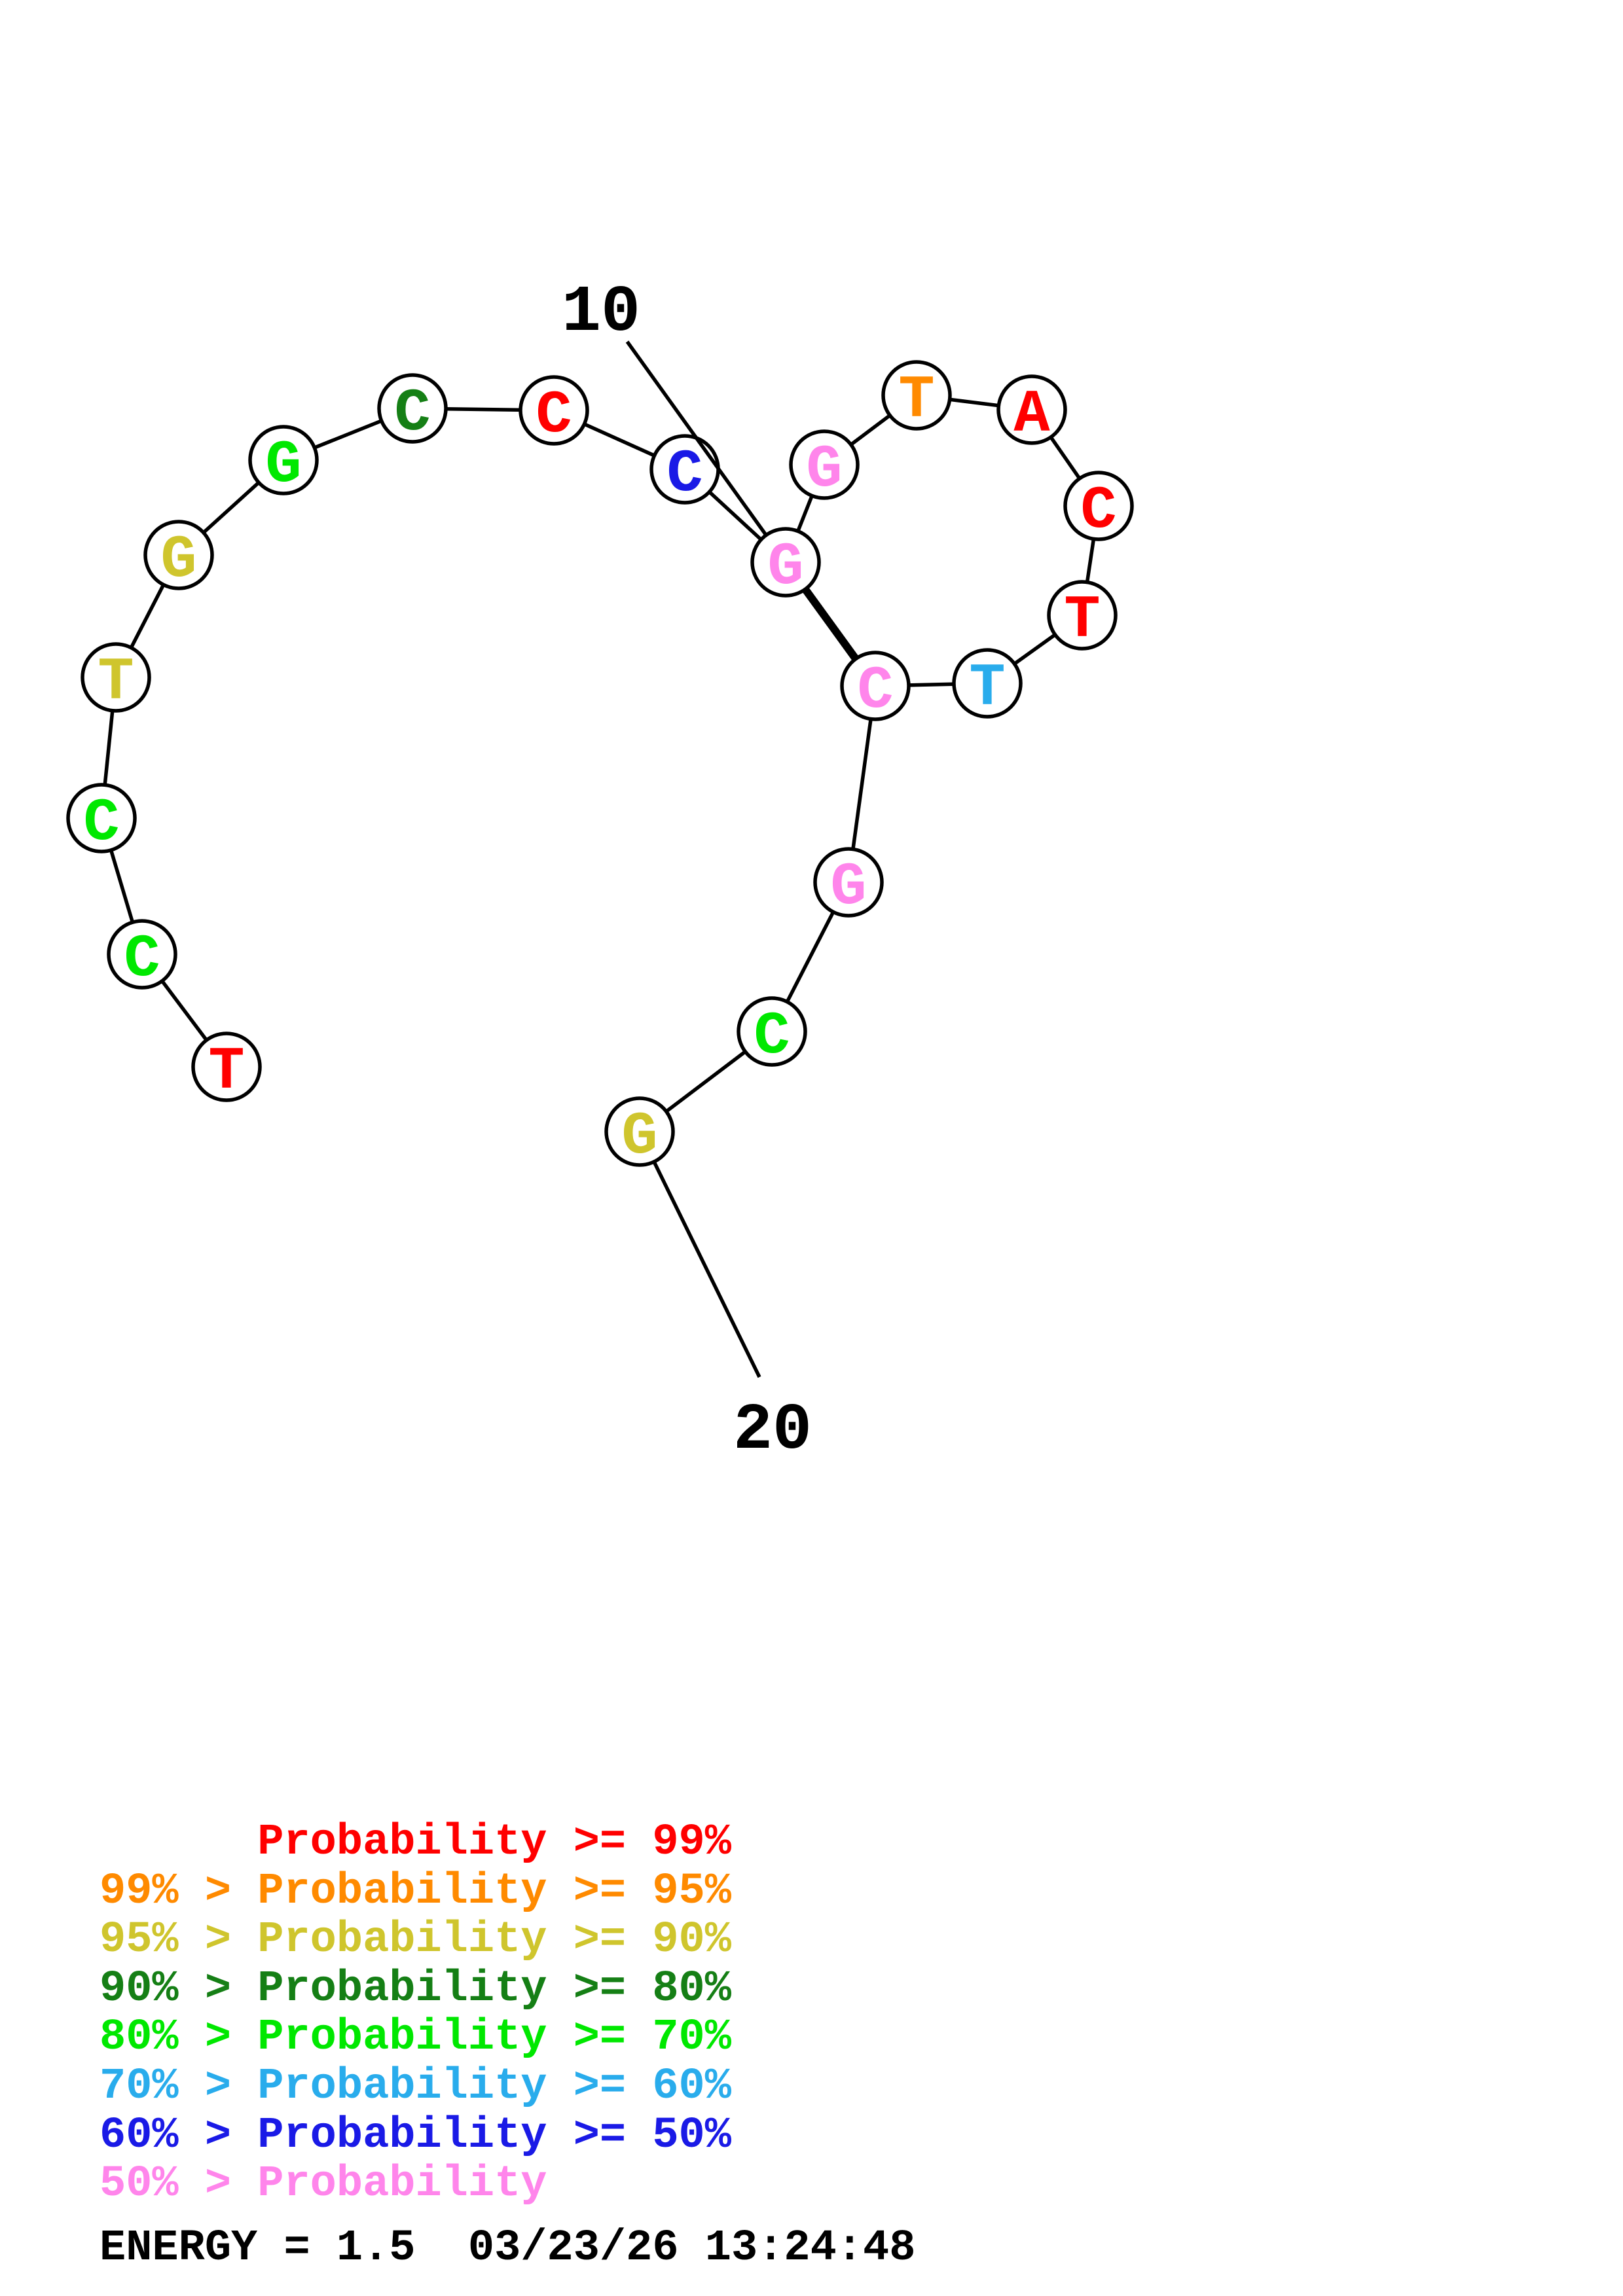  What do you see at coordinates (1031, 414) in the screenshot?
I see `nucleotide-letter-13: A` at bounding box center [1031, 414].